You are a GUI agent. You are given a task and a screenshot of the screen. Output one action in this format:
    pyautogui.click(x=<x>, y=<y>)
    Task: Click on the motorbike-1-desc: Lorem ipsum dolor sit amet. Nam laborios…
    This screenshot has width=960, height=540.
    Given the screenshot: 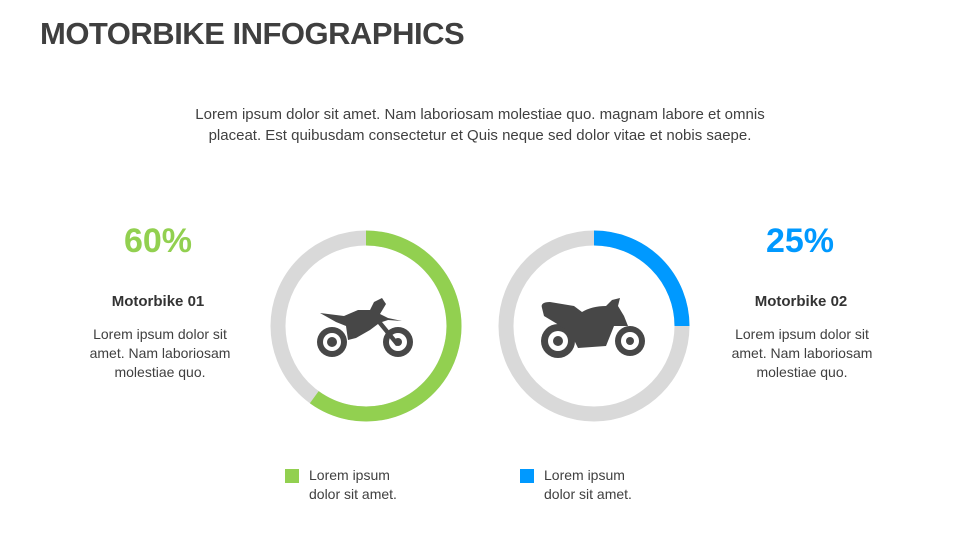 What is the action you would take?
    pyautogui.click(x=160, y=353)
    